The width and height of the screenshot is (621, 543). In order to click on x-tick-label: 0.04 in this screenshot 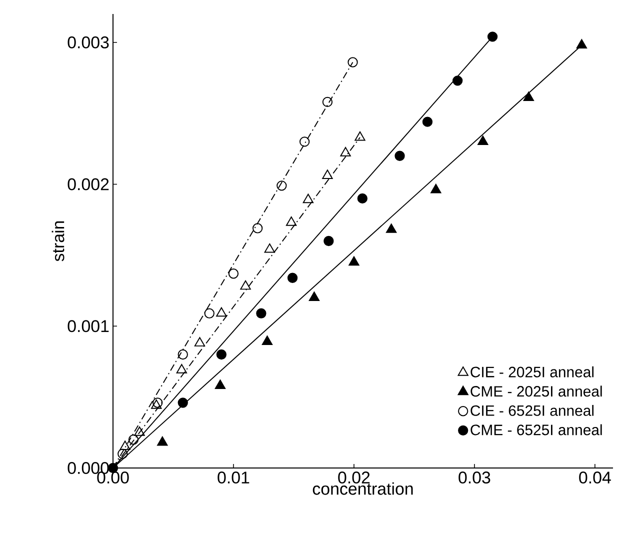, I will do `click(595, 478)`.